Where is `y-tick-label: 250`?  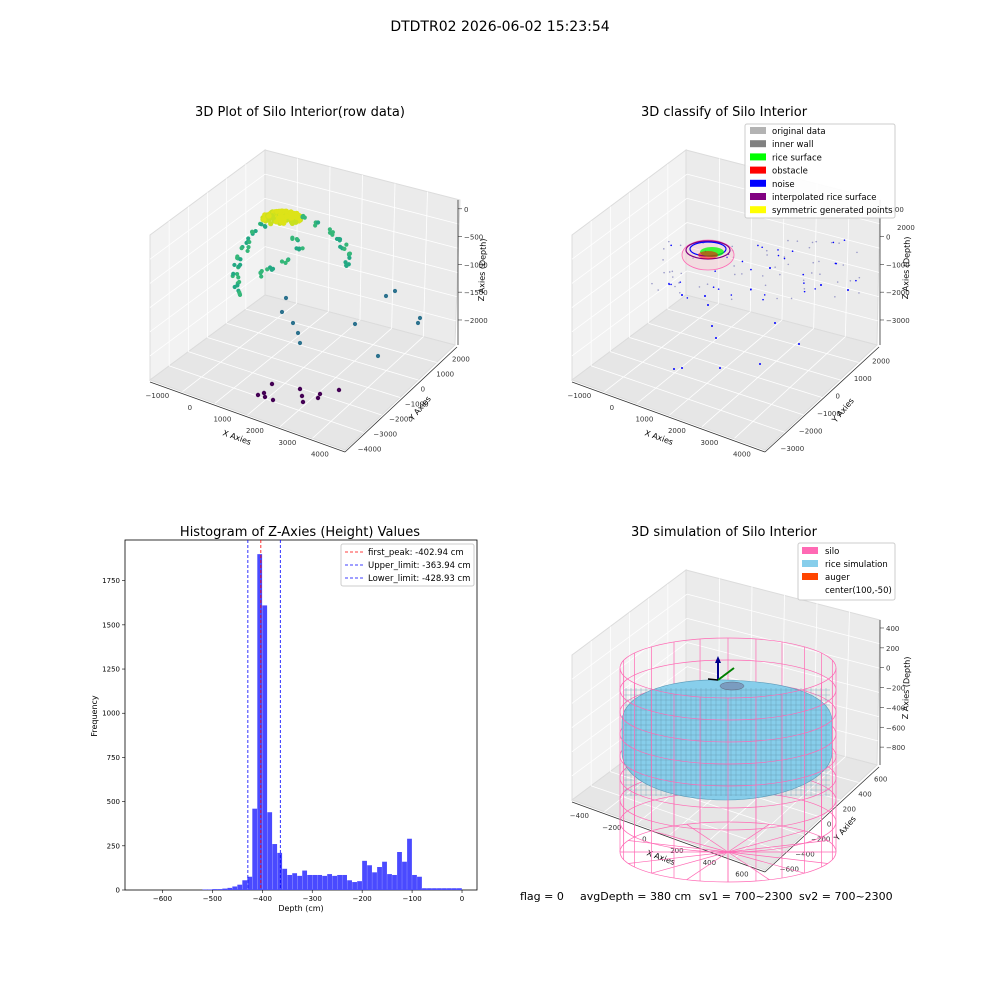
y-tick-label: 250 is located at coordinates (113, 846).